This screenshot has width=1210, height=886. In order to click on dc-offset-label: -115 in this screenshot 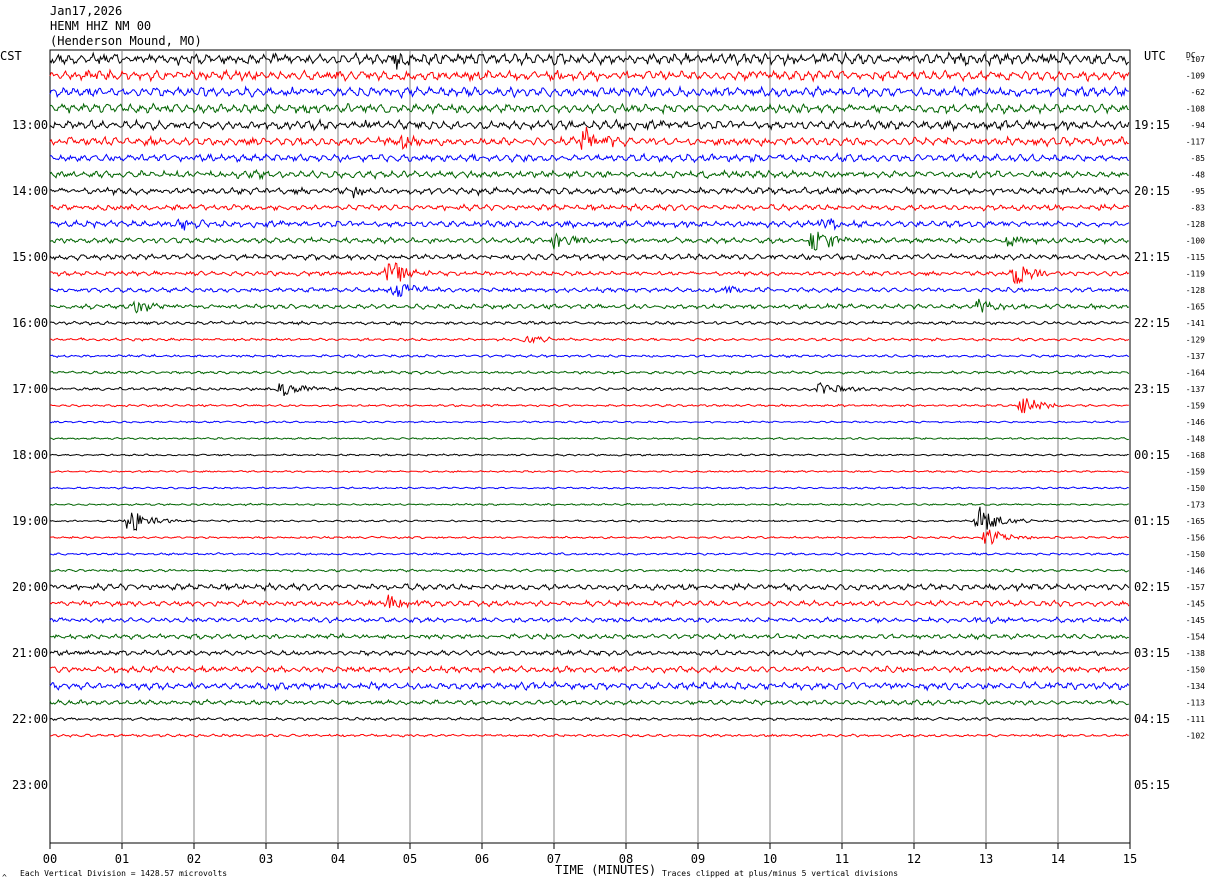, I will do `click(1195, 257)`.